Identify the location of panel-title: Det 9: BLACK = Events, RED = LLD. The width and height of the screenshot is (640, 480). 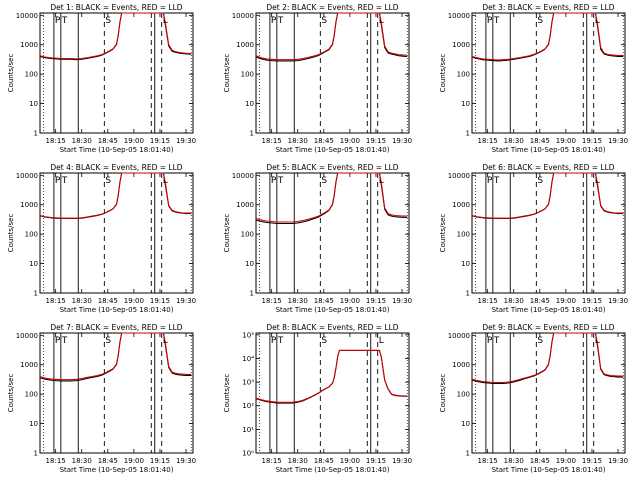
(548, 327).